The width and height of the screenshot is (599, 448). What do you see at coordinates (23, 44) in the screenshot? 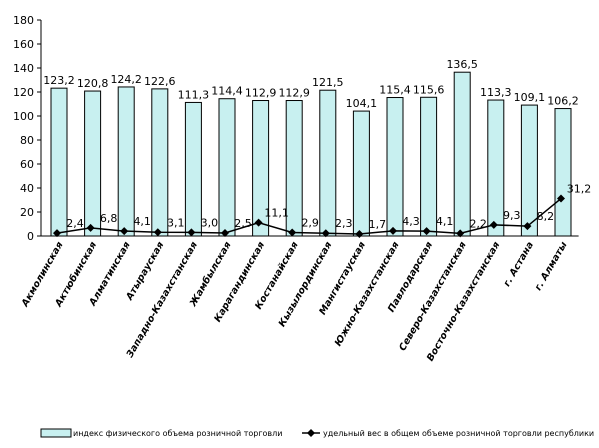
I see `y-tick-label: 160` at bounding box center [23, 44].